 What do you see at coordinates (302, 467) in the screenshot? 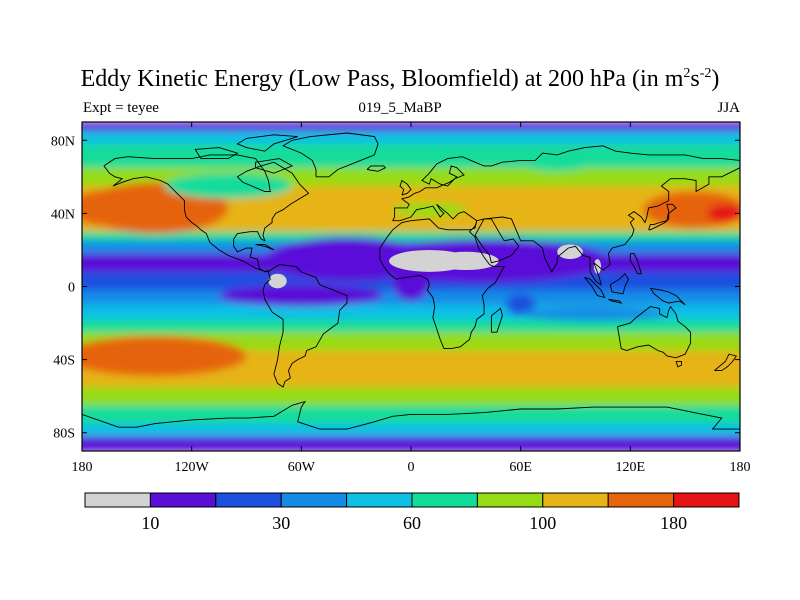
I see `x-tick-label: 60W` at bounding box center [302, 467].